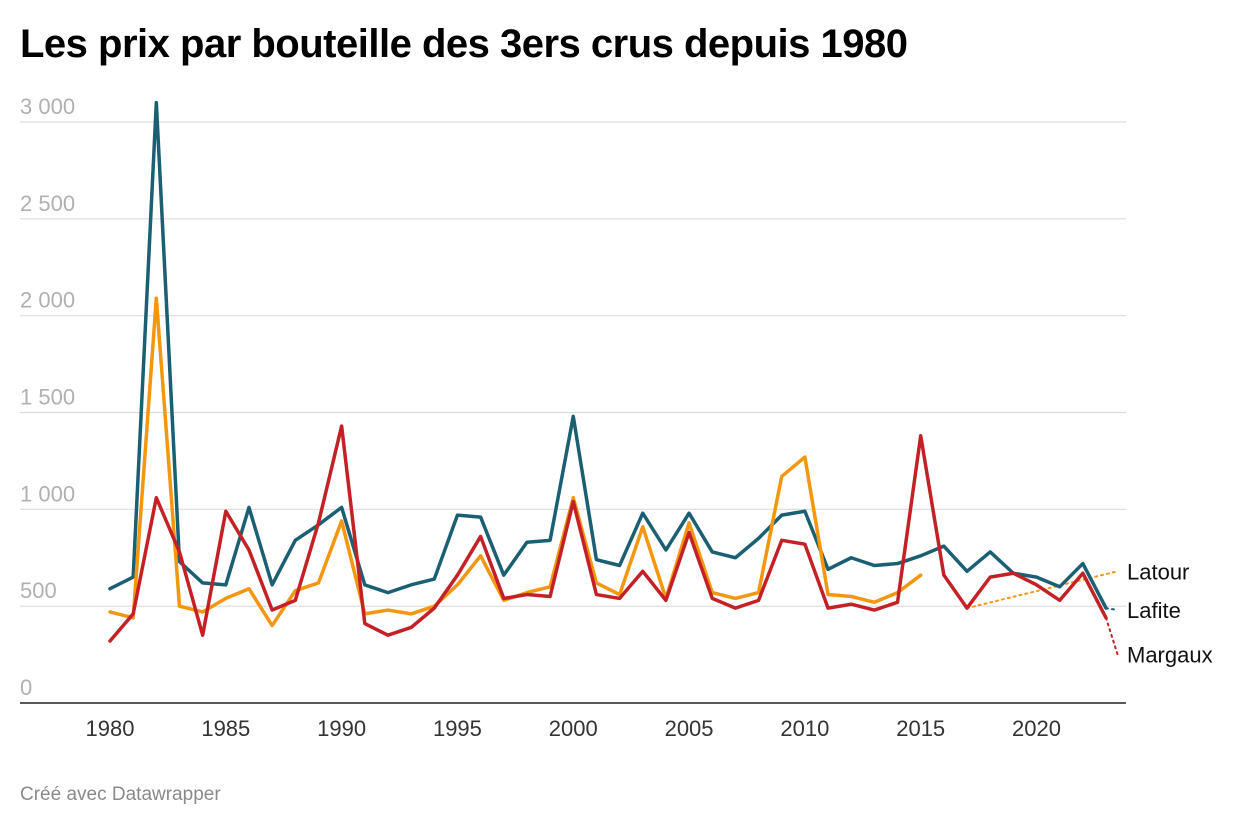 The width and height of the screenshot is (1240, 830). I want to click on series-label-lafite: Lafite, so click(1154, 610).